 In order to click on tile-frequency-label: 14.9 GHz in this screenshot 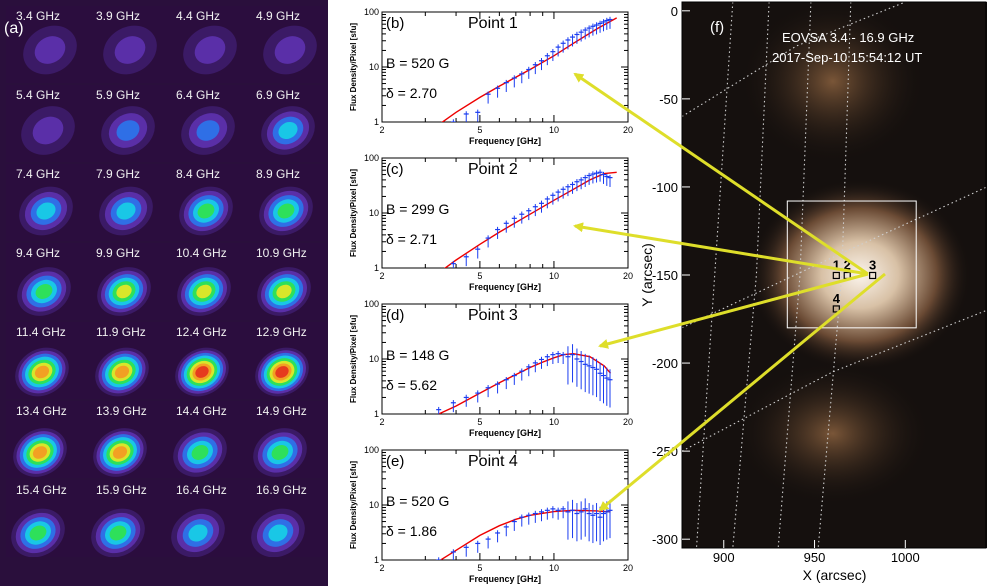, I will do `click(281, 411)`.